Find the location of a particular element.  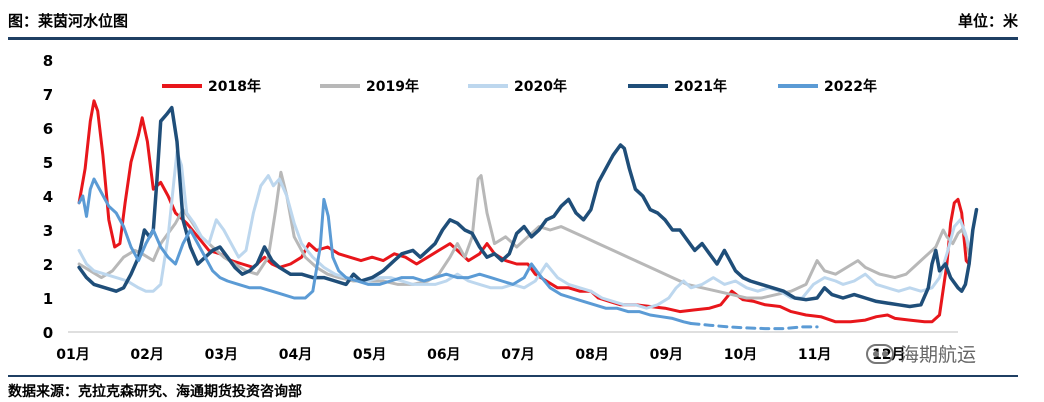

y-tick-label: 7 is located at coordinates (48, 95).